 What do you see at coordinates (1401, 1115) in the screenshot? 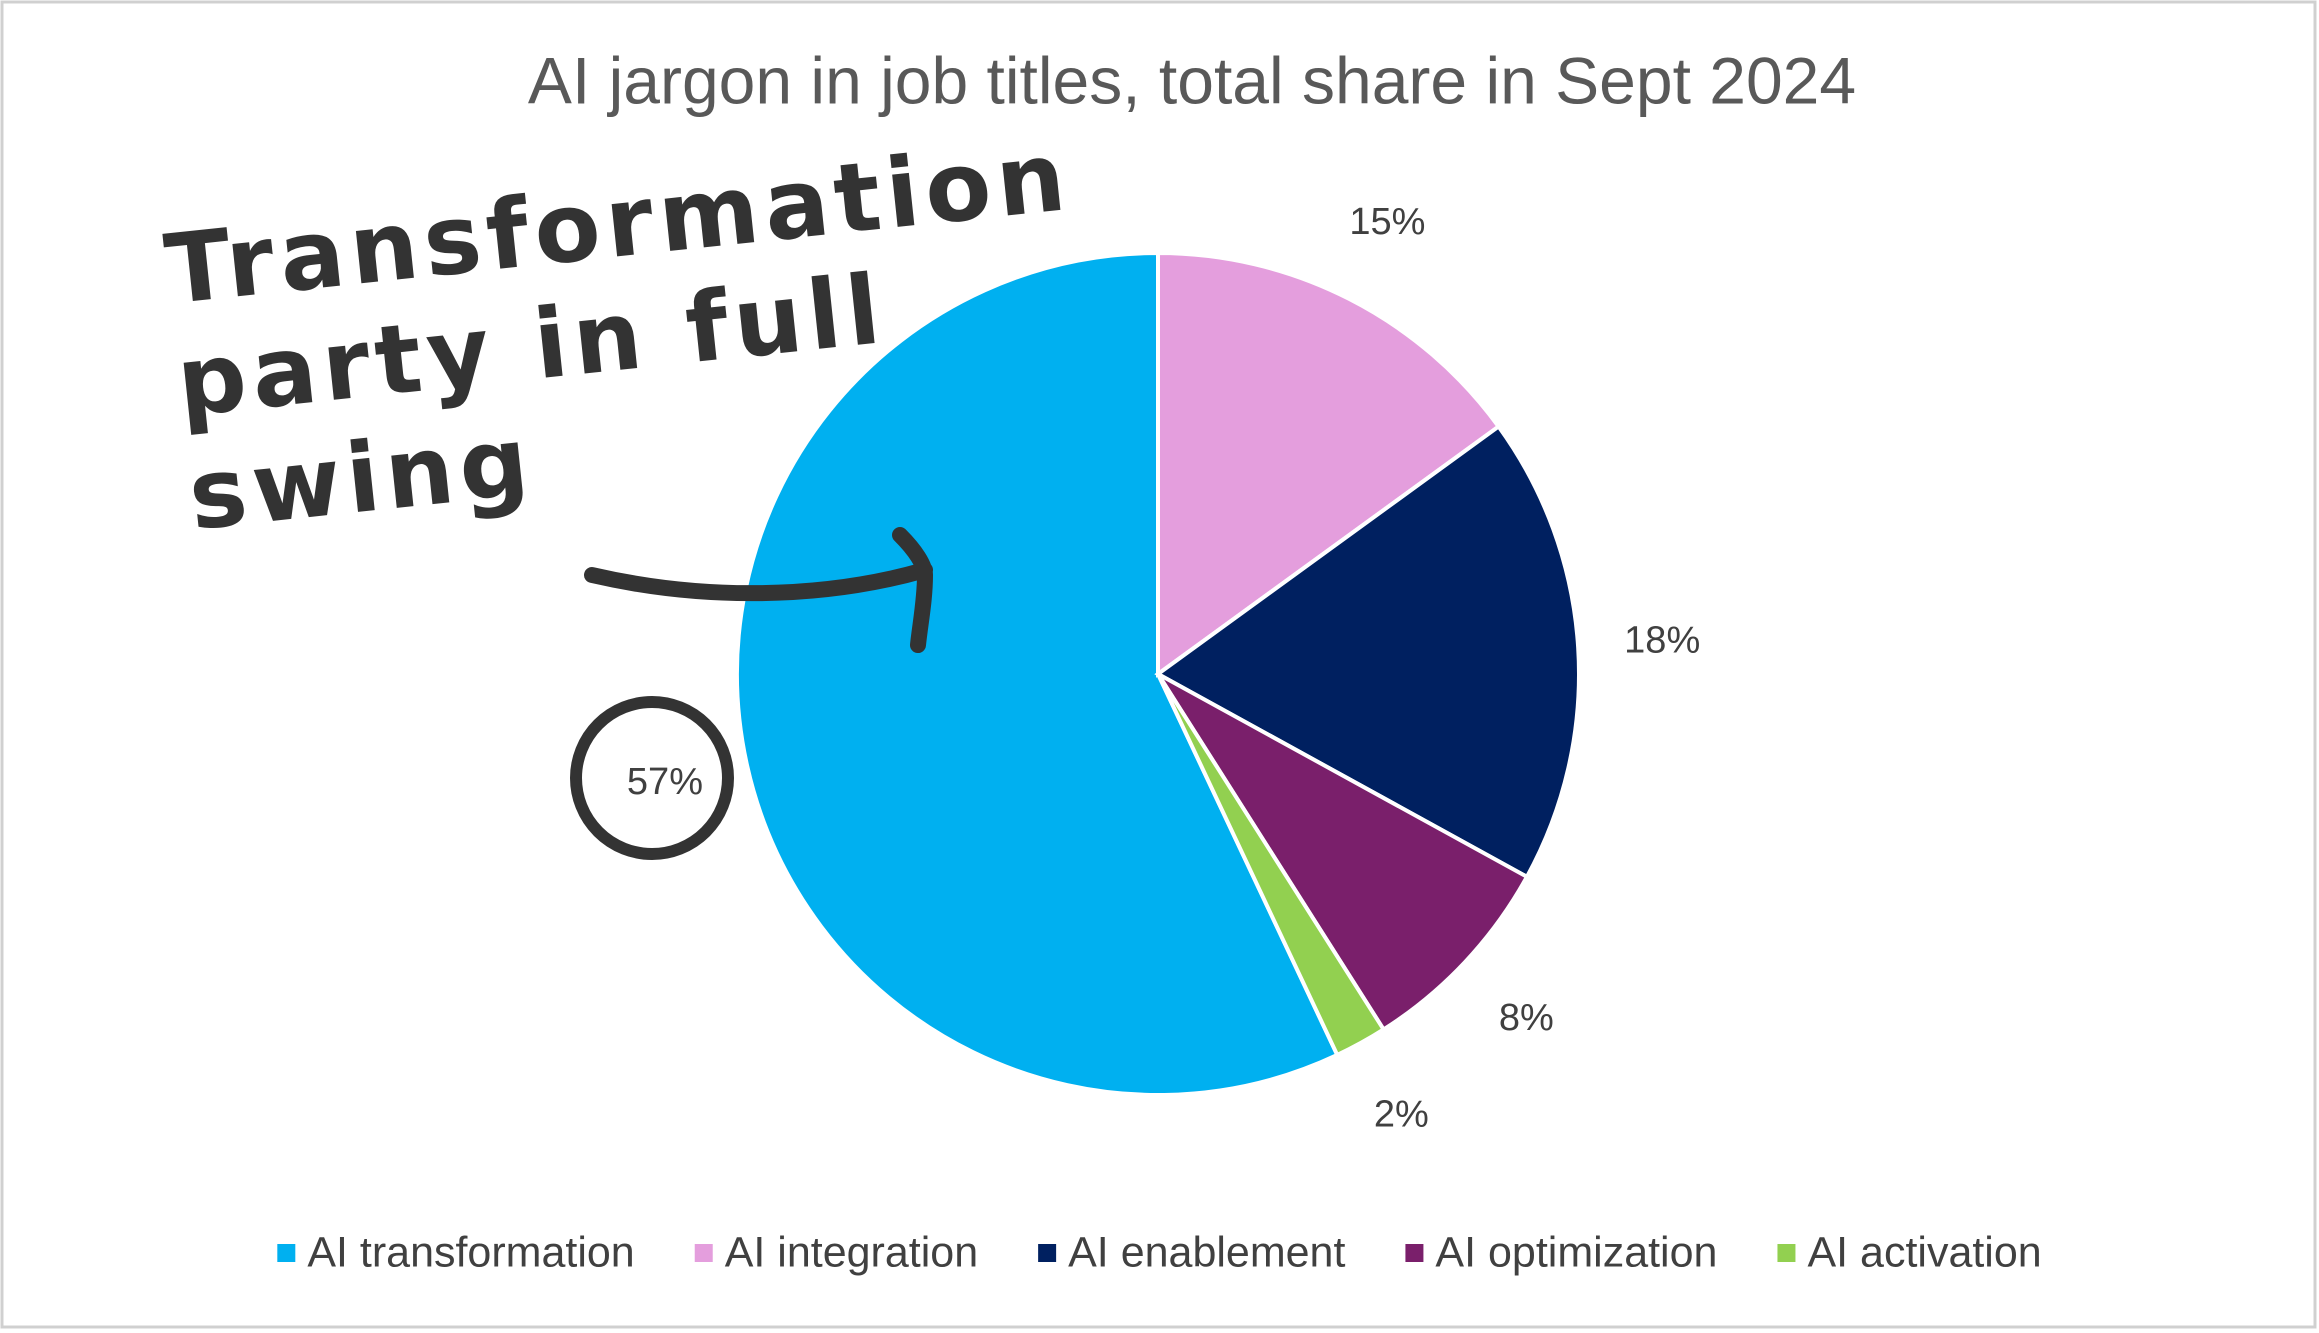
I see `data-label: 2%` at bounding box center [1401, 1115].